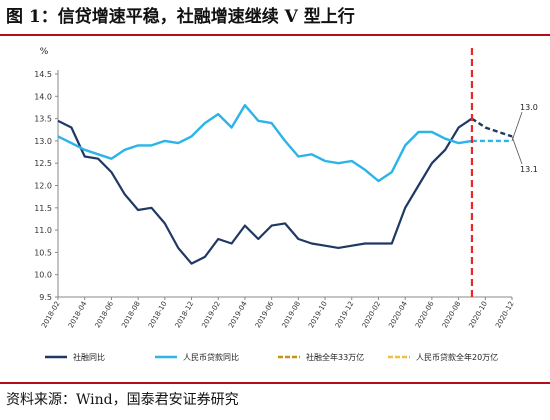  What do you see at coordinates (492, 127) in the screenshot?
I see `forecast-line-social-financing` at bounding box center [492, 127].